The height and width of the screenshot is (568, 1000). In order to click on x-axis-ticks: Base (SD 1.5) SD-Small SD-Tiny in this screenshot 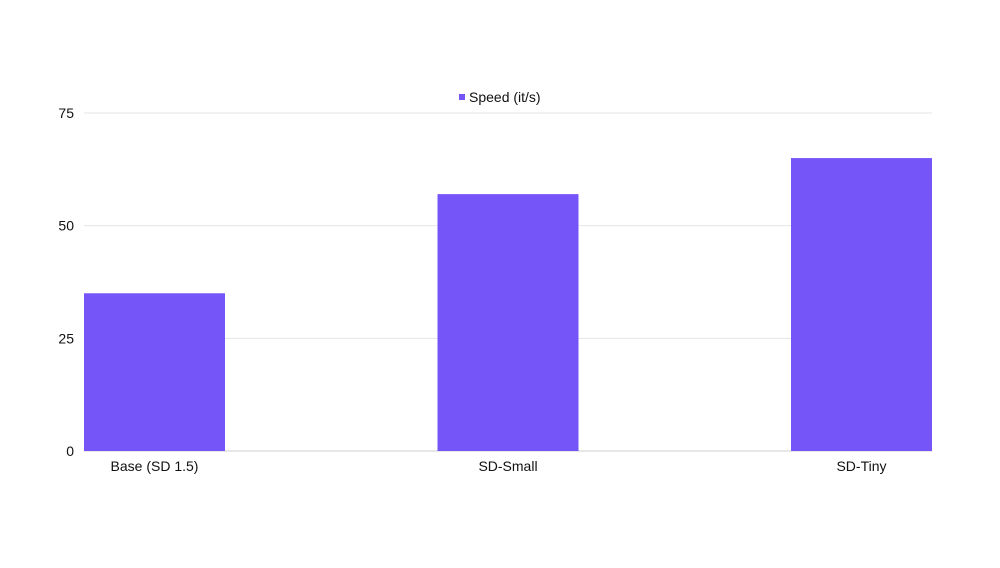, I will do `click(499, 466)`.